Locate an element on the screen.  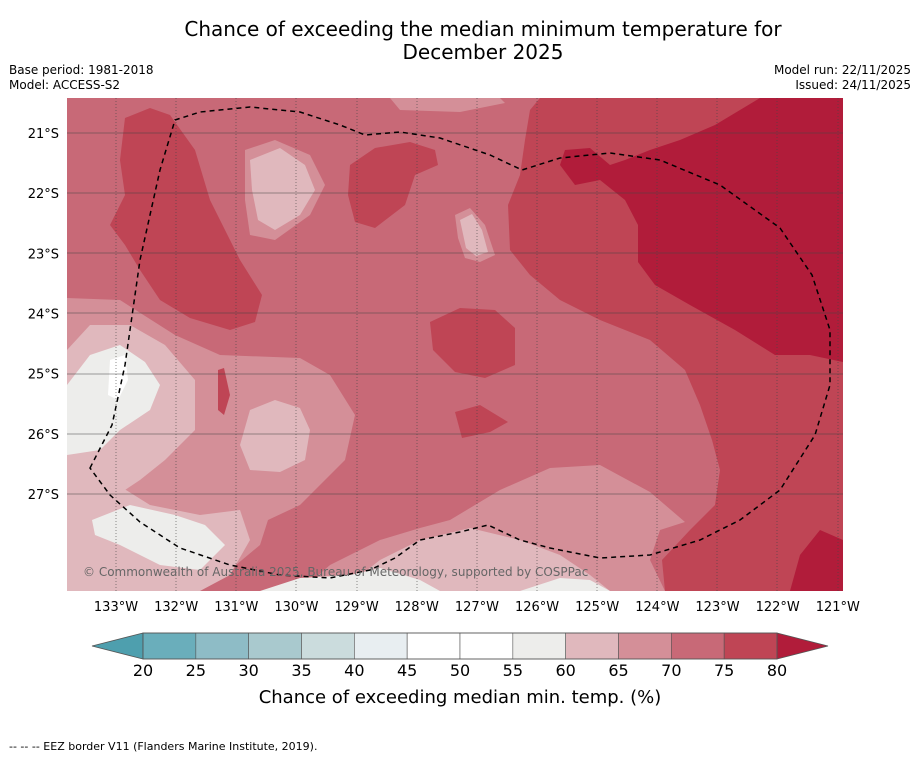
lon-label: 133°W is located at coordinates (116, 607).